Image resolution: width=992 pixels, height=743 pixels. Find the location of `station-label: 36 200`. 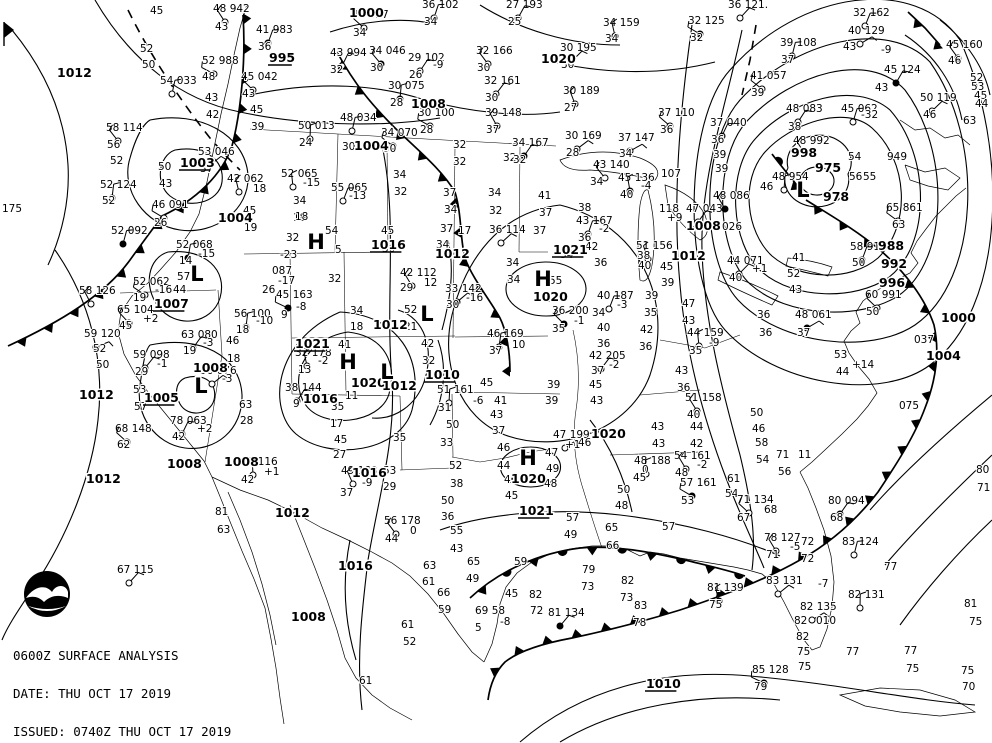

station-label: 36 200 is located at coordinates (570, 311).